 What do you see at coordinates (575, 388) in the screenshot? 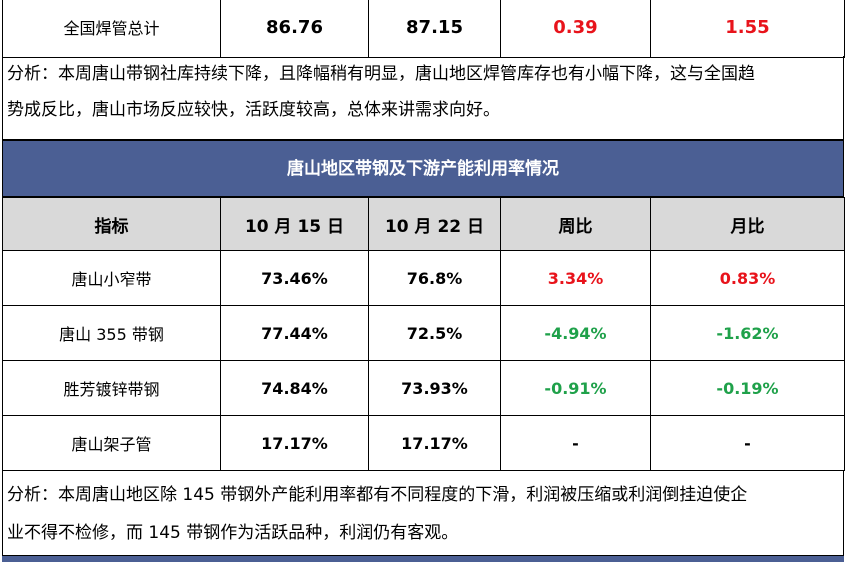
I see `weekly-change: -0.91%` at bounding box center [575, 388].